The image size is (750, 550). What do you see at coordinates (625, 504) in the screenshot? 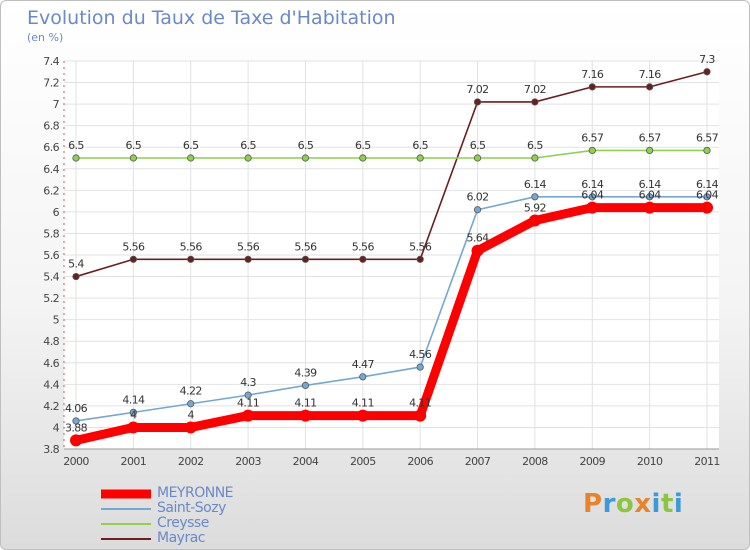
I see `logo-letter: o` at bounding box center [625, 504].